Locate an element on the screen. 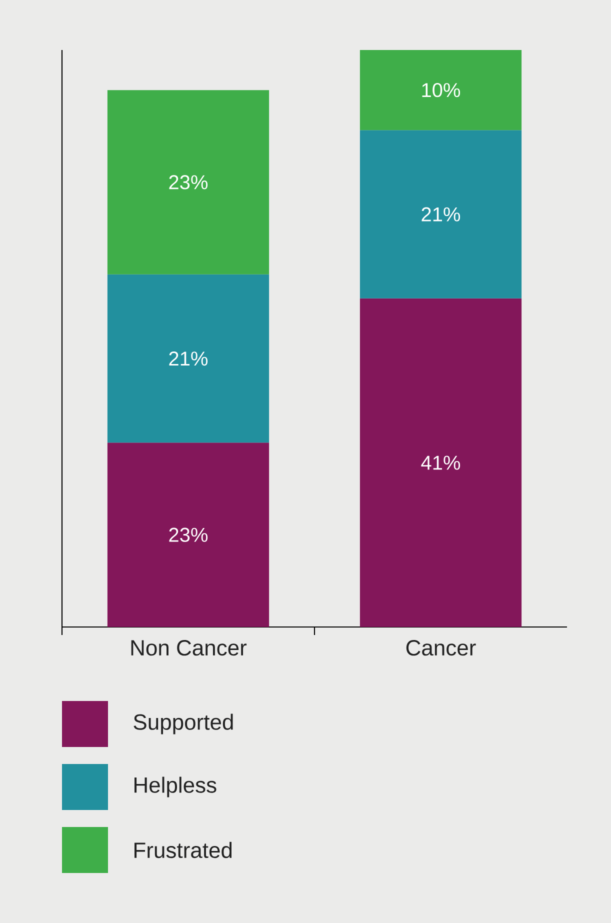  x-tick-label: Cancer is located at coordinates (441, 648).